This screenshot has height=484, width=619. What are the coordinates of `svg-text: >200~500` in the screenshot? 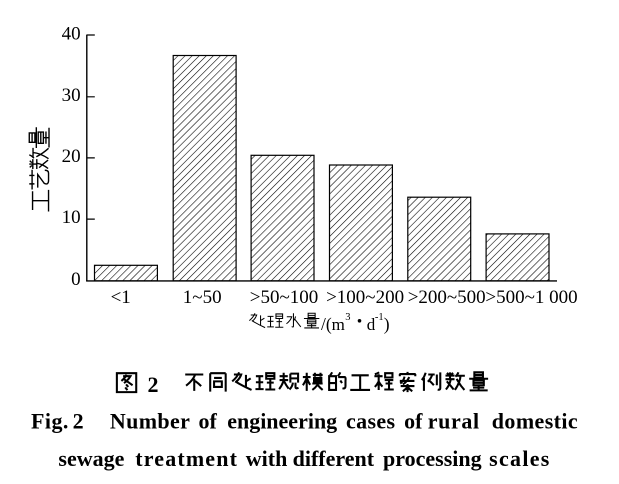 It's located at (447, 297).